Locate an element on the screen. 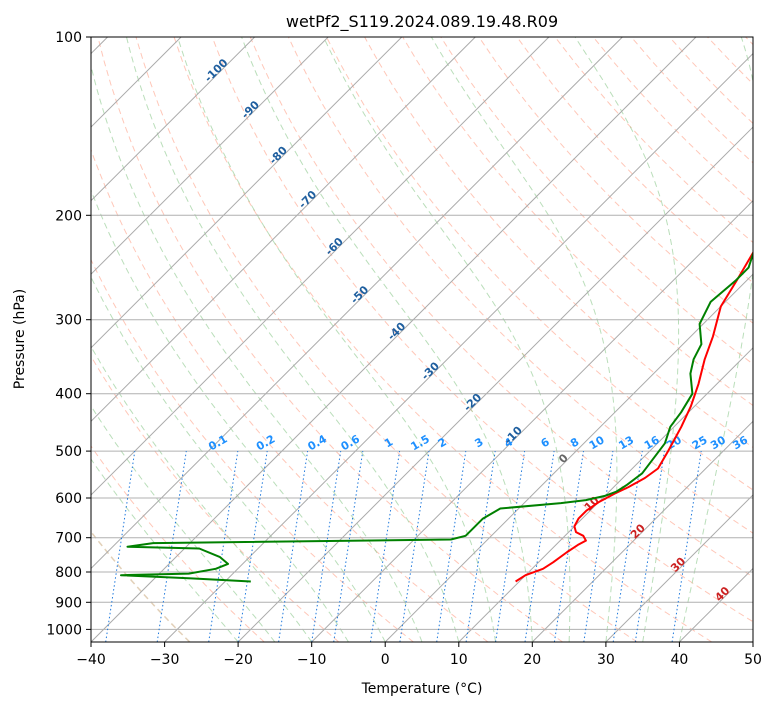 Image resolution: width=775 pixels, height=708 pixels. x-tick-label: 0 is located at coordinates (385, 660).